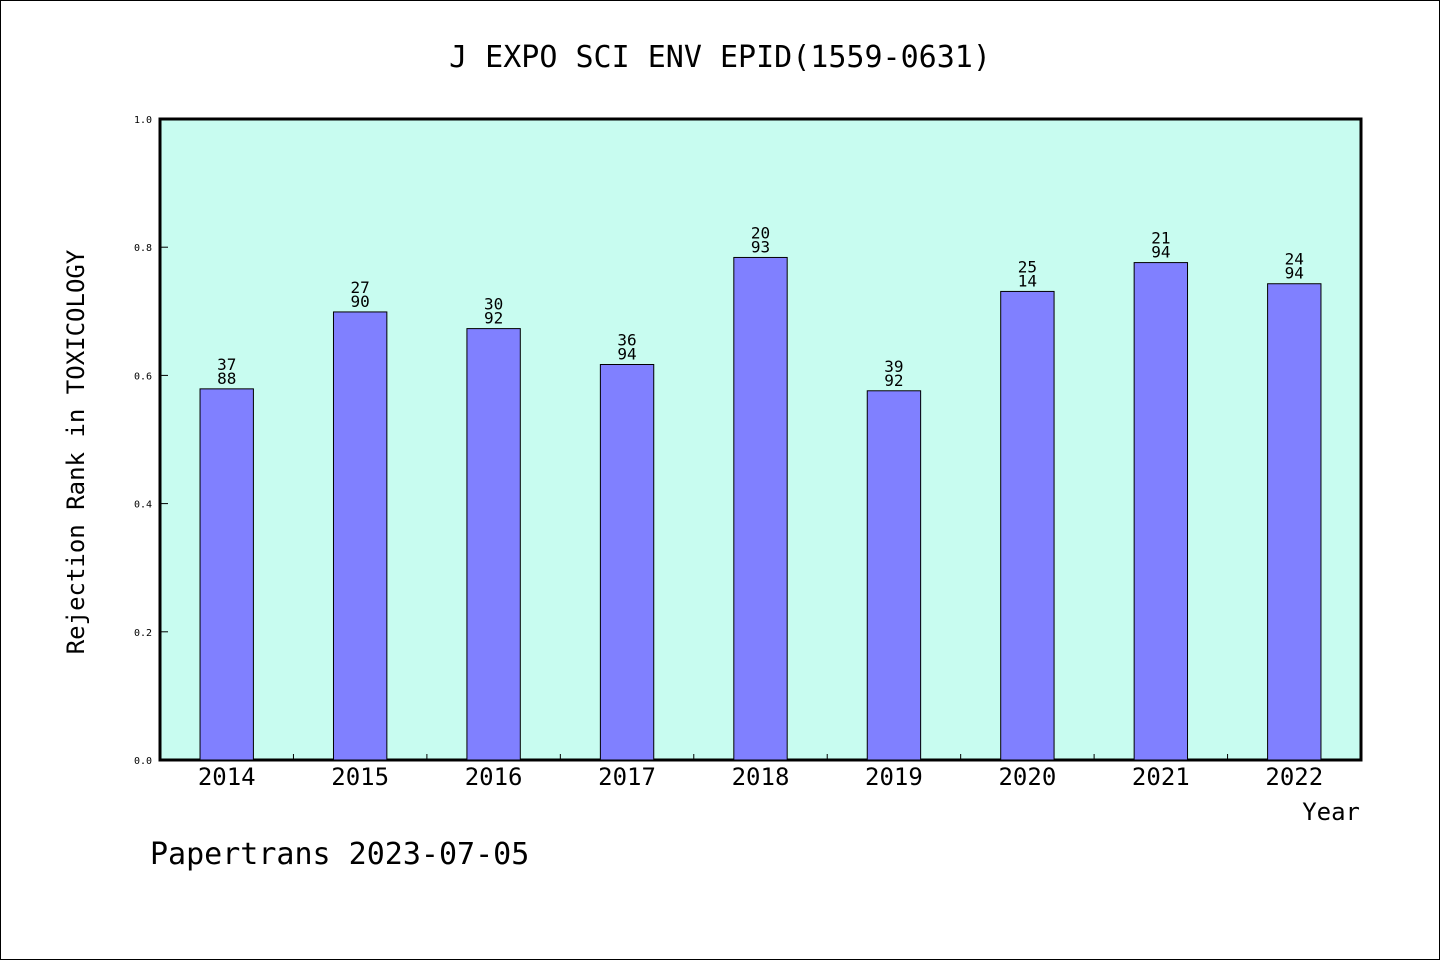 This screenshot has height=965, width=1440. Describe the element at coordinates (226, 574) in the screenshot. I see `bar-2014` at that location.